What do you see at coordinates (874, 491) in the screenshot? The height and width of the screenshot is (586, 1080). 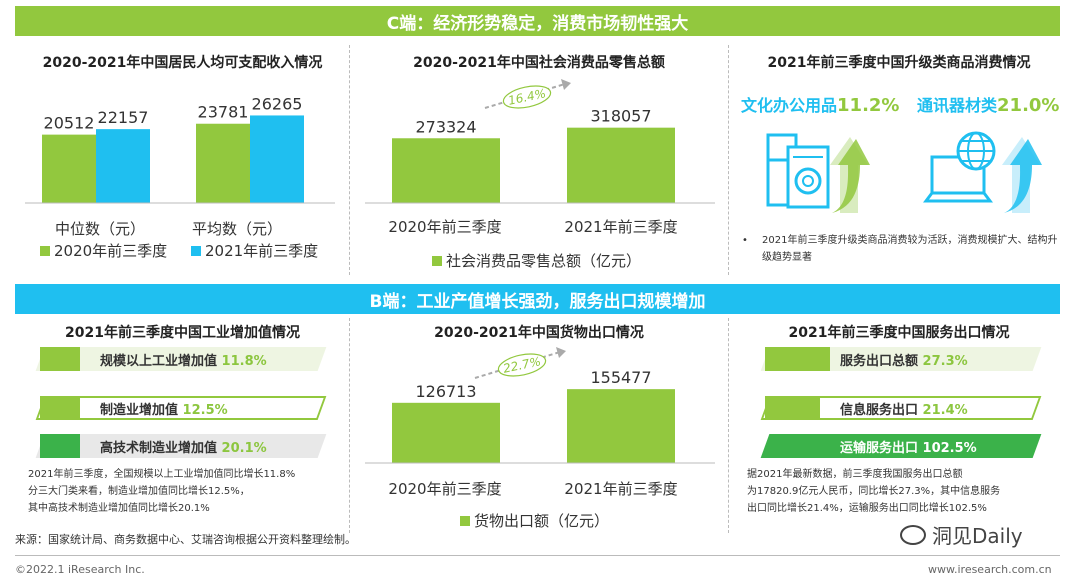 I see `note-line: 为17820.9亿元人民币，同比增长27.3%，其中信息服务` at bounding box center [874, 491].